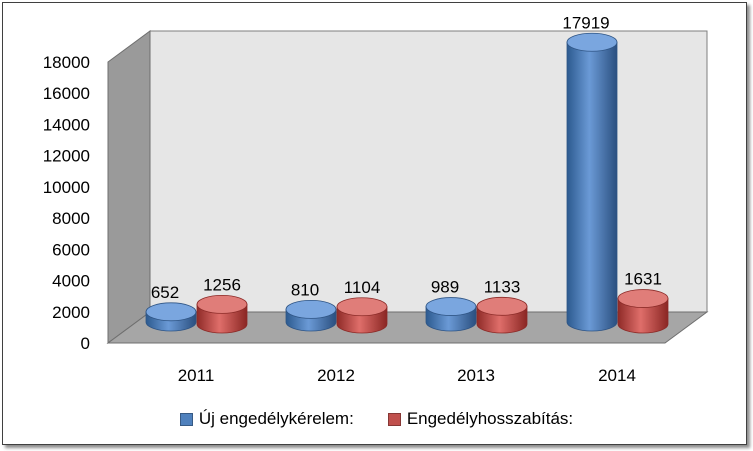 The height and width of the screenshot is (451, 753). What do you see at coordinates (66, 187) in the screenshot?
I see `y-tick-label: 10000` at bounding box center [66, 187].